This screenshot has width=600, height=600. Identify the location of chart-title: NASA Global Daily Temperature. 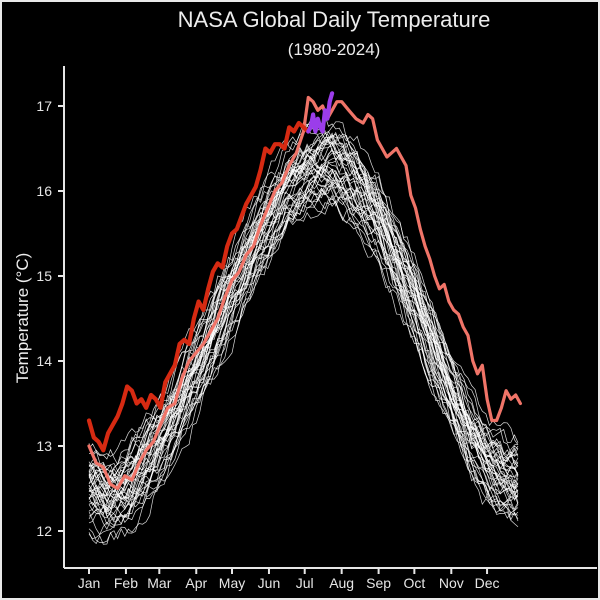
(334, 19).